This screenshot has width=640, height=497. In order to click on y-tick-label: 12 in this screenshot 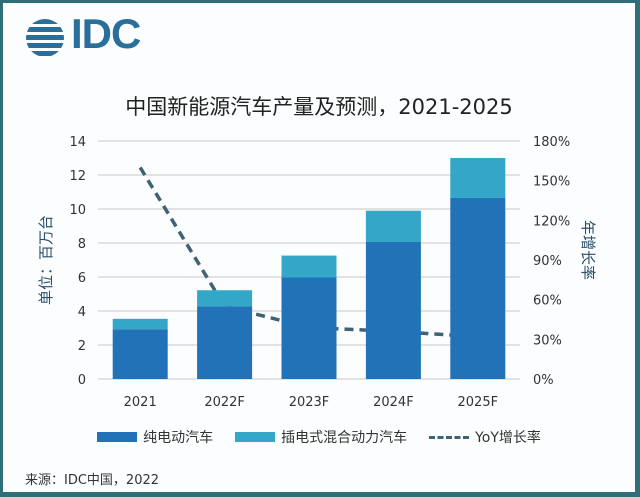, I will do `click(77, 176)`.